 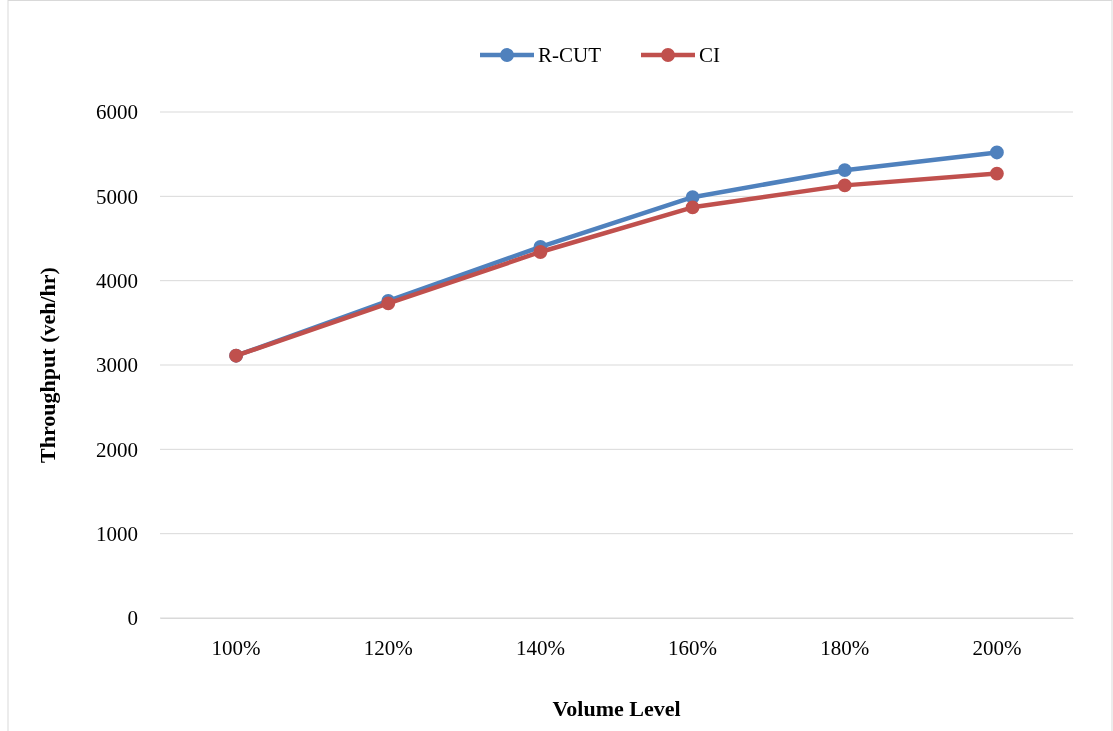 I want to click on legend-label: R-CUT, so click(x=570, y=55).